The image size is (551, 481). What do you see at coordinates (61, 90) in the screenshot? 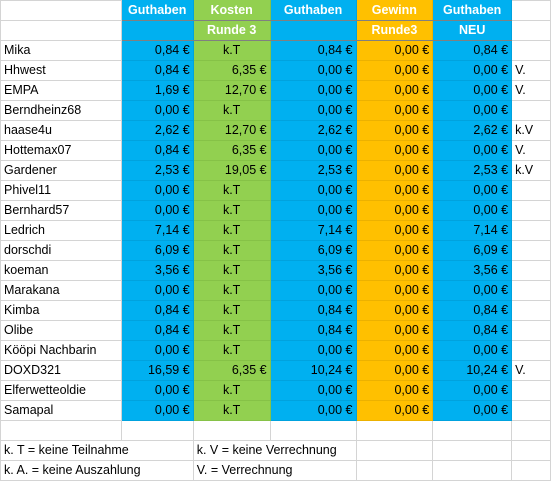
I see `player-name-cell: EMPA` at bounding box center [61, 90].